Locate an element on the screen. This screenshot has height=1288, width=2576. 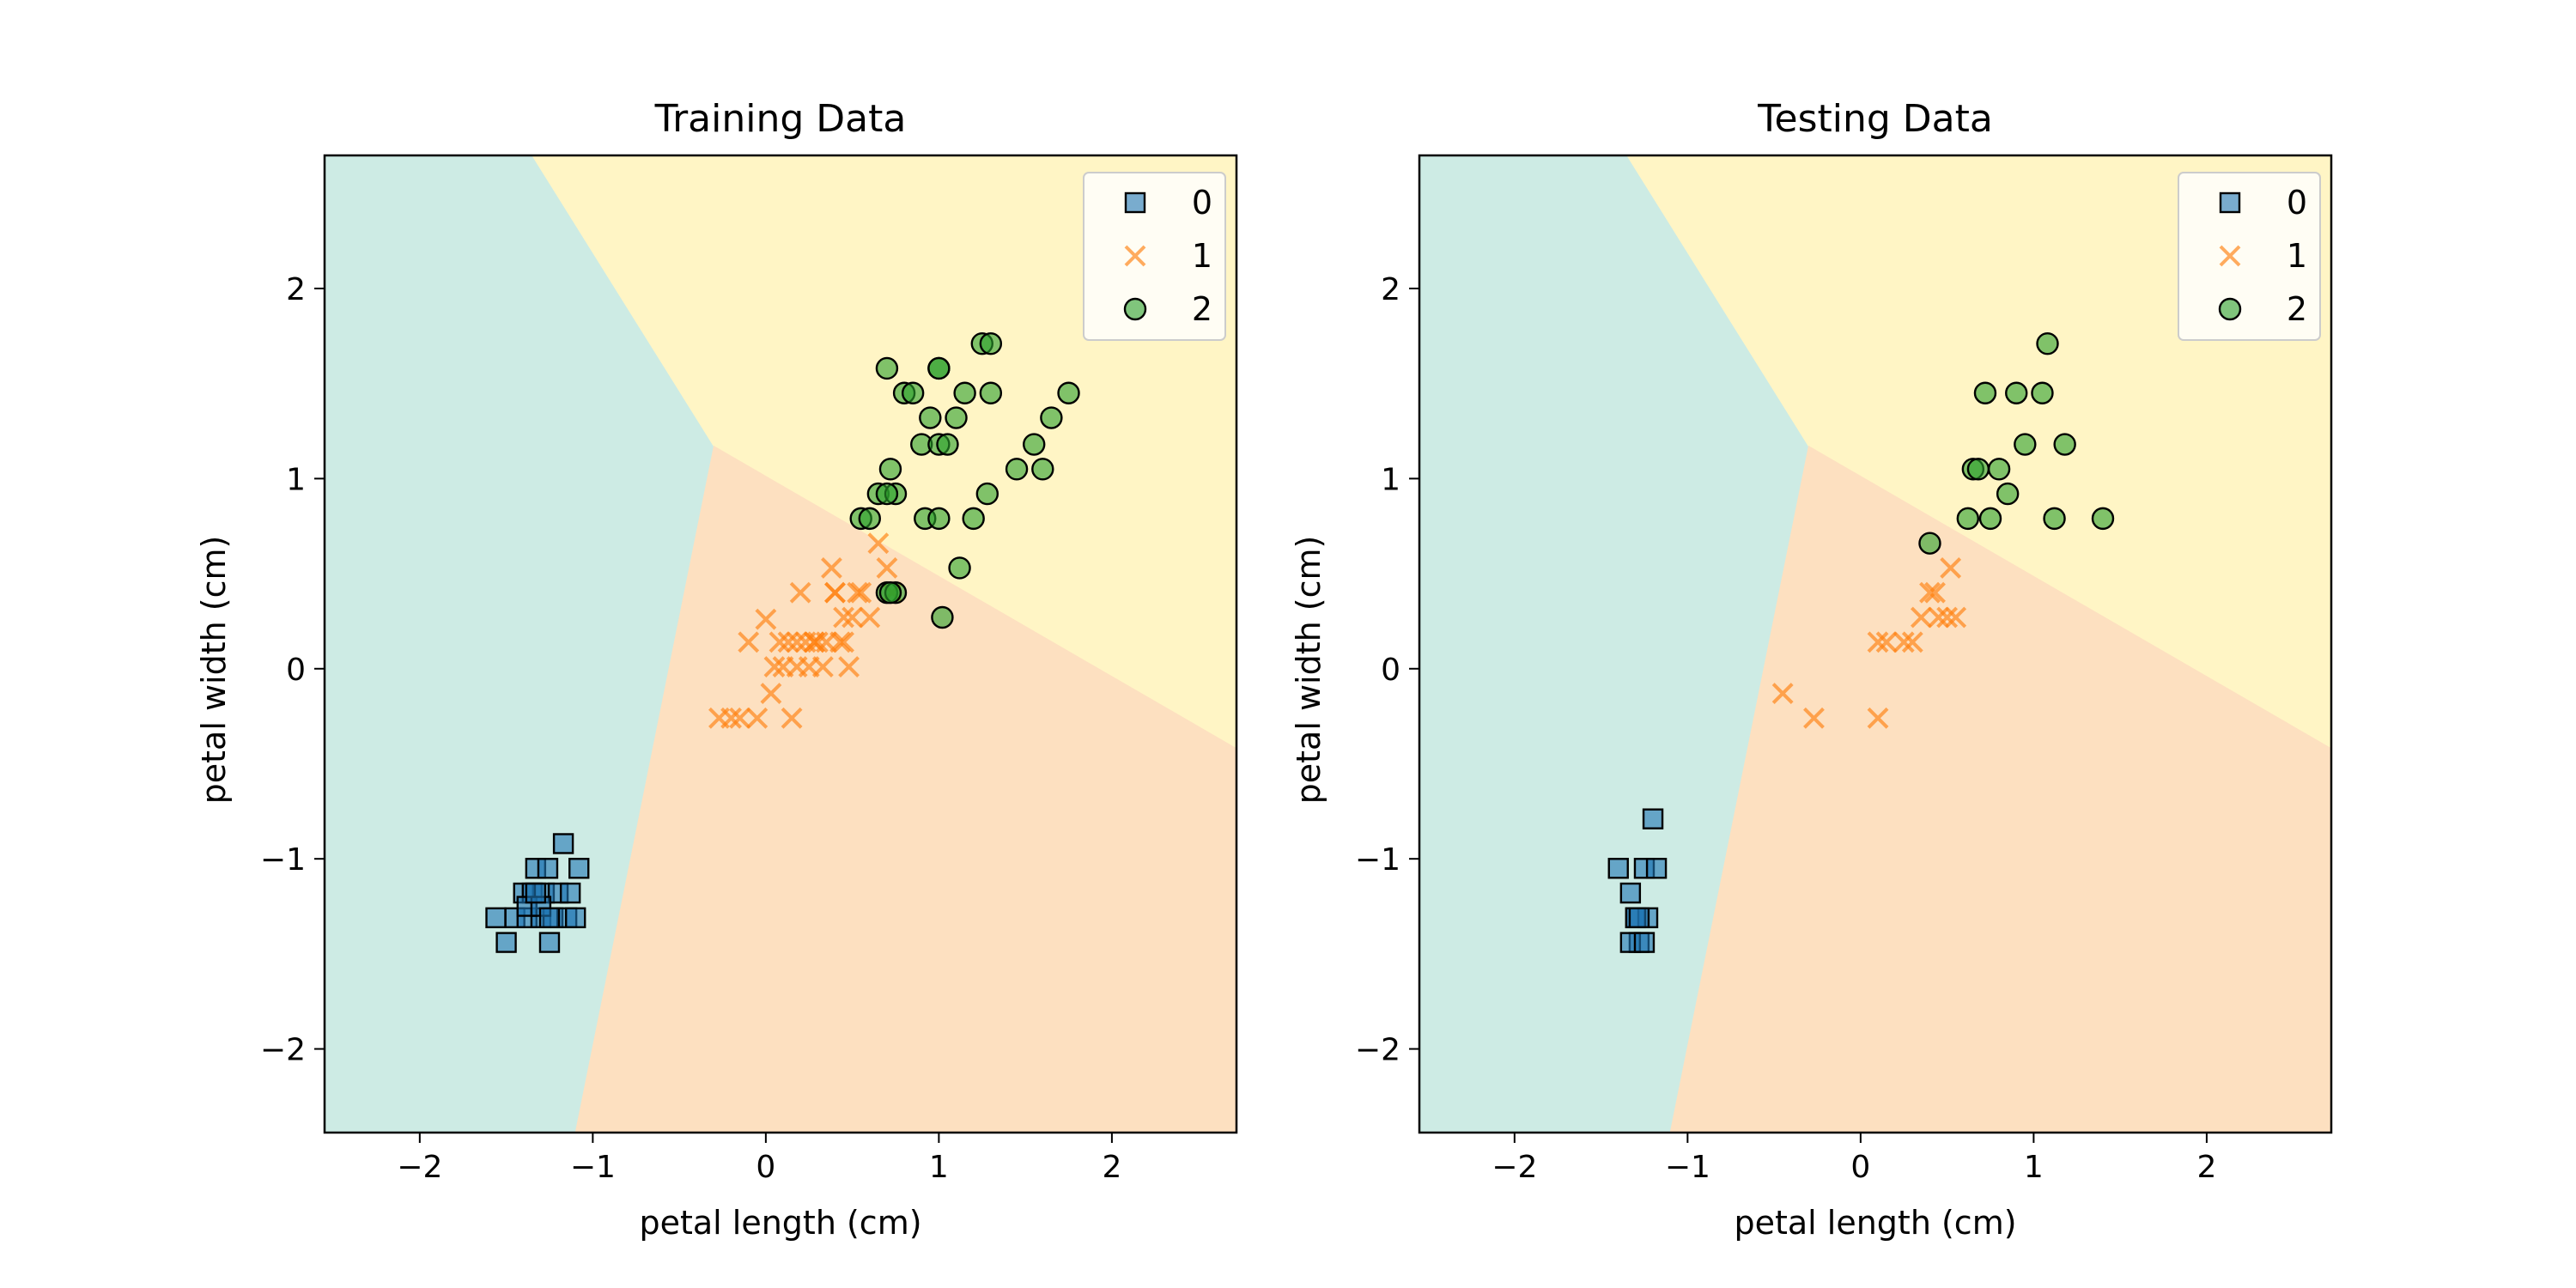
testing-x-tick-label: −2 is located at coordinates (1514, 1167).